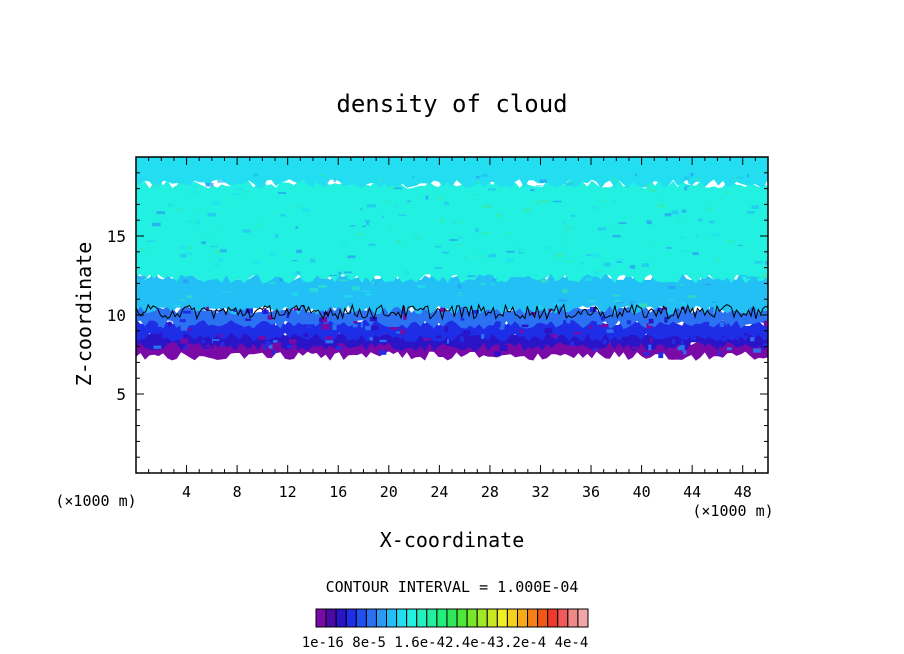  Describe the element at coordinates (692, 492) in the screenshot. I see `x-tick-label: 44` at that location.